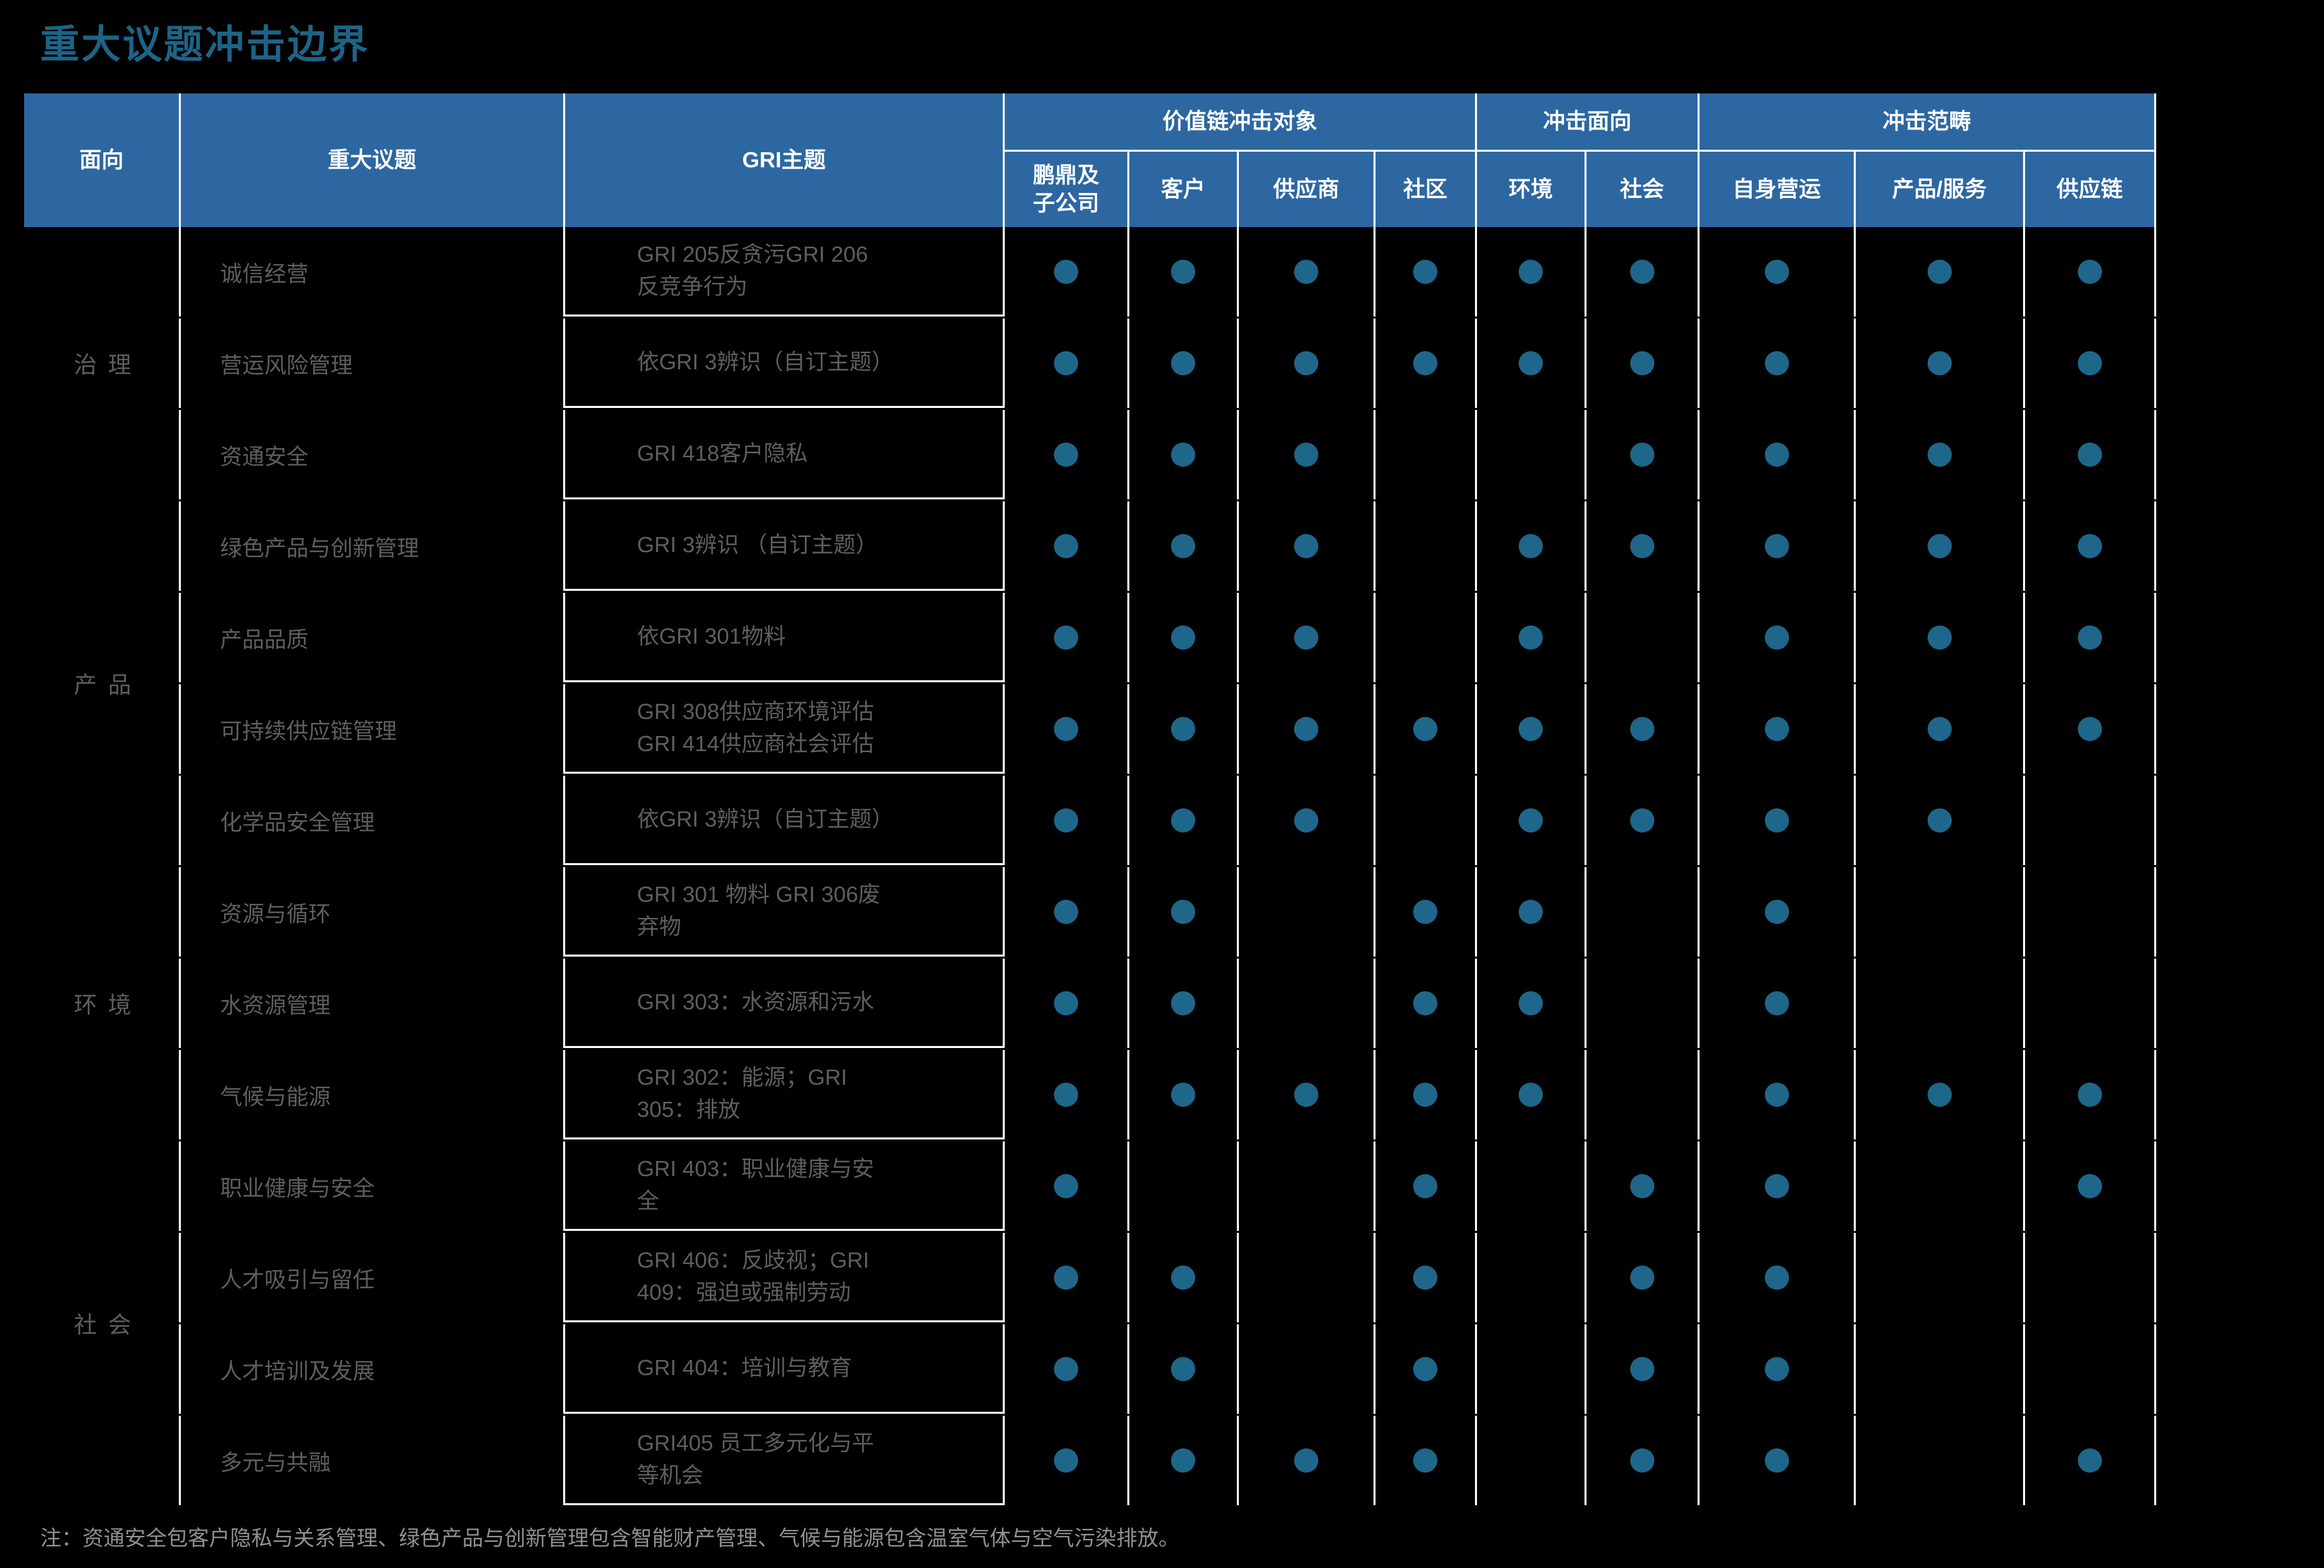 This screenshot has height=1568, width=2324. I want to click on table-row: 资通安全 GRI 418客户隐私, so click(1090, 454).